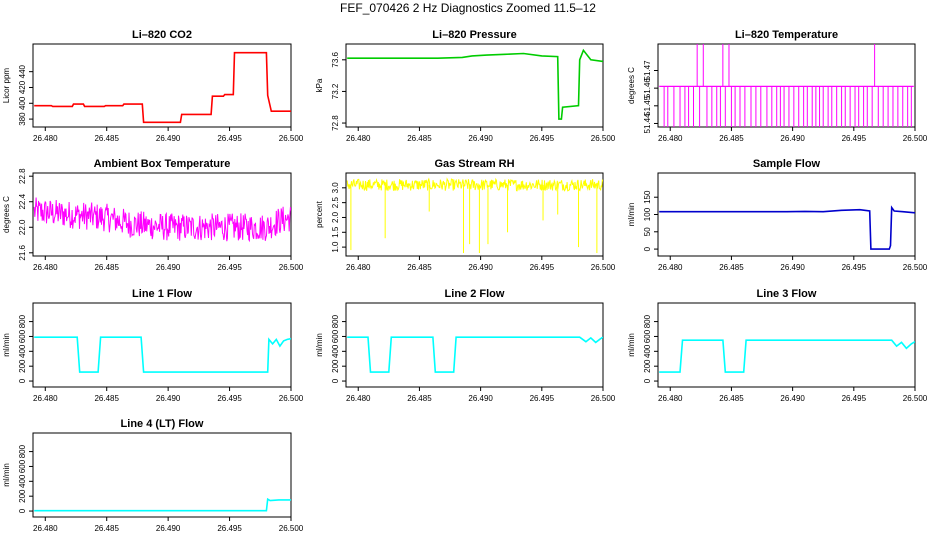  Describe the element at coordinates (786, 35) in the screenshot. I see `chart-title: Li–820 Temperature` at that location.